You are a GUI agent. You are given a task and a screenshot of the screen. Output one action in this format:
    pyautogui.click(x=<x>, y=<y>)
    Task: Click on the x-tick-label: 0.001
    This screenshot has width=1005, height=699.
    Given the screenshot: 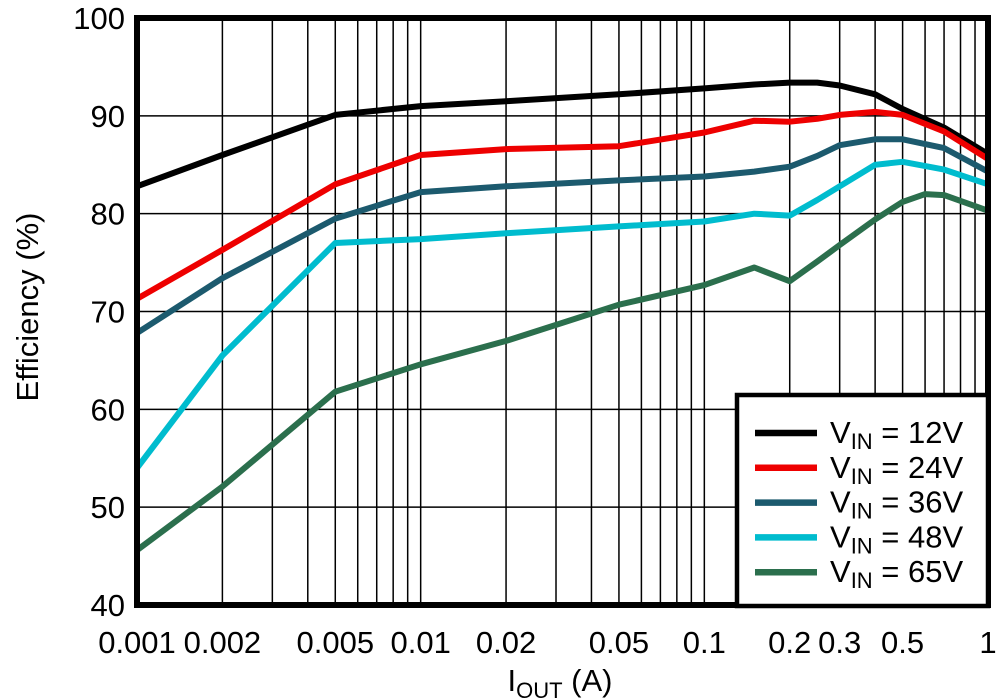 What is the action you would take?
    pyautogui.click(x=137, y=642)
    